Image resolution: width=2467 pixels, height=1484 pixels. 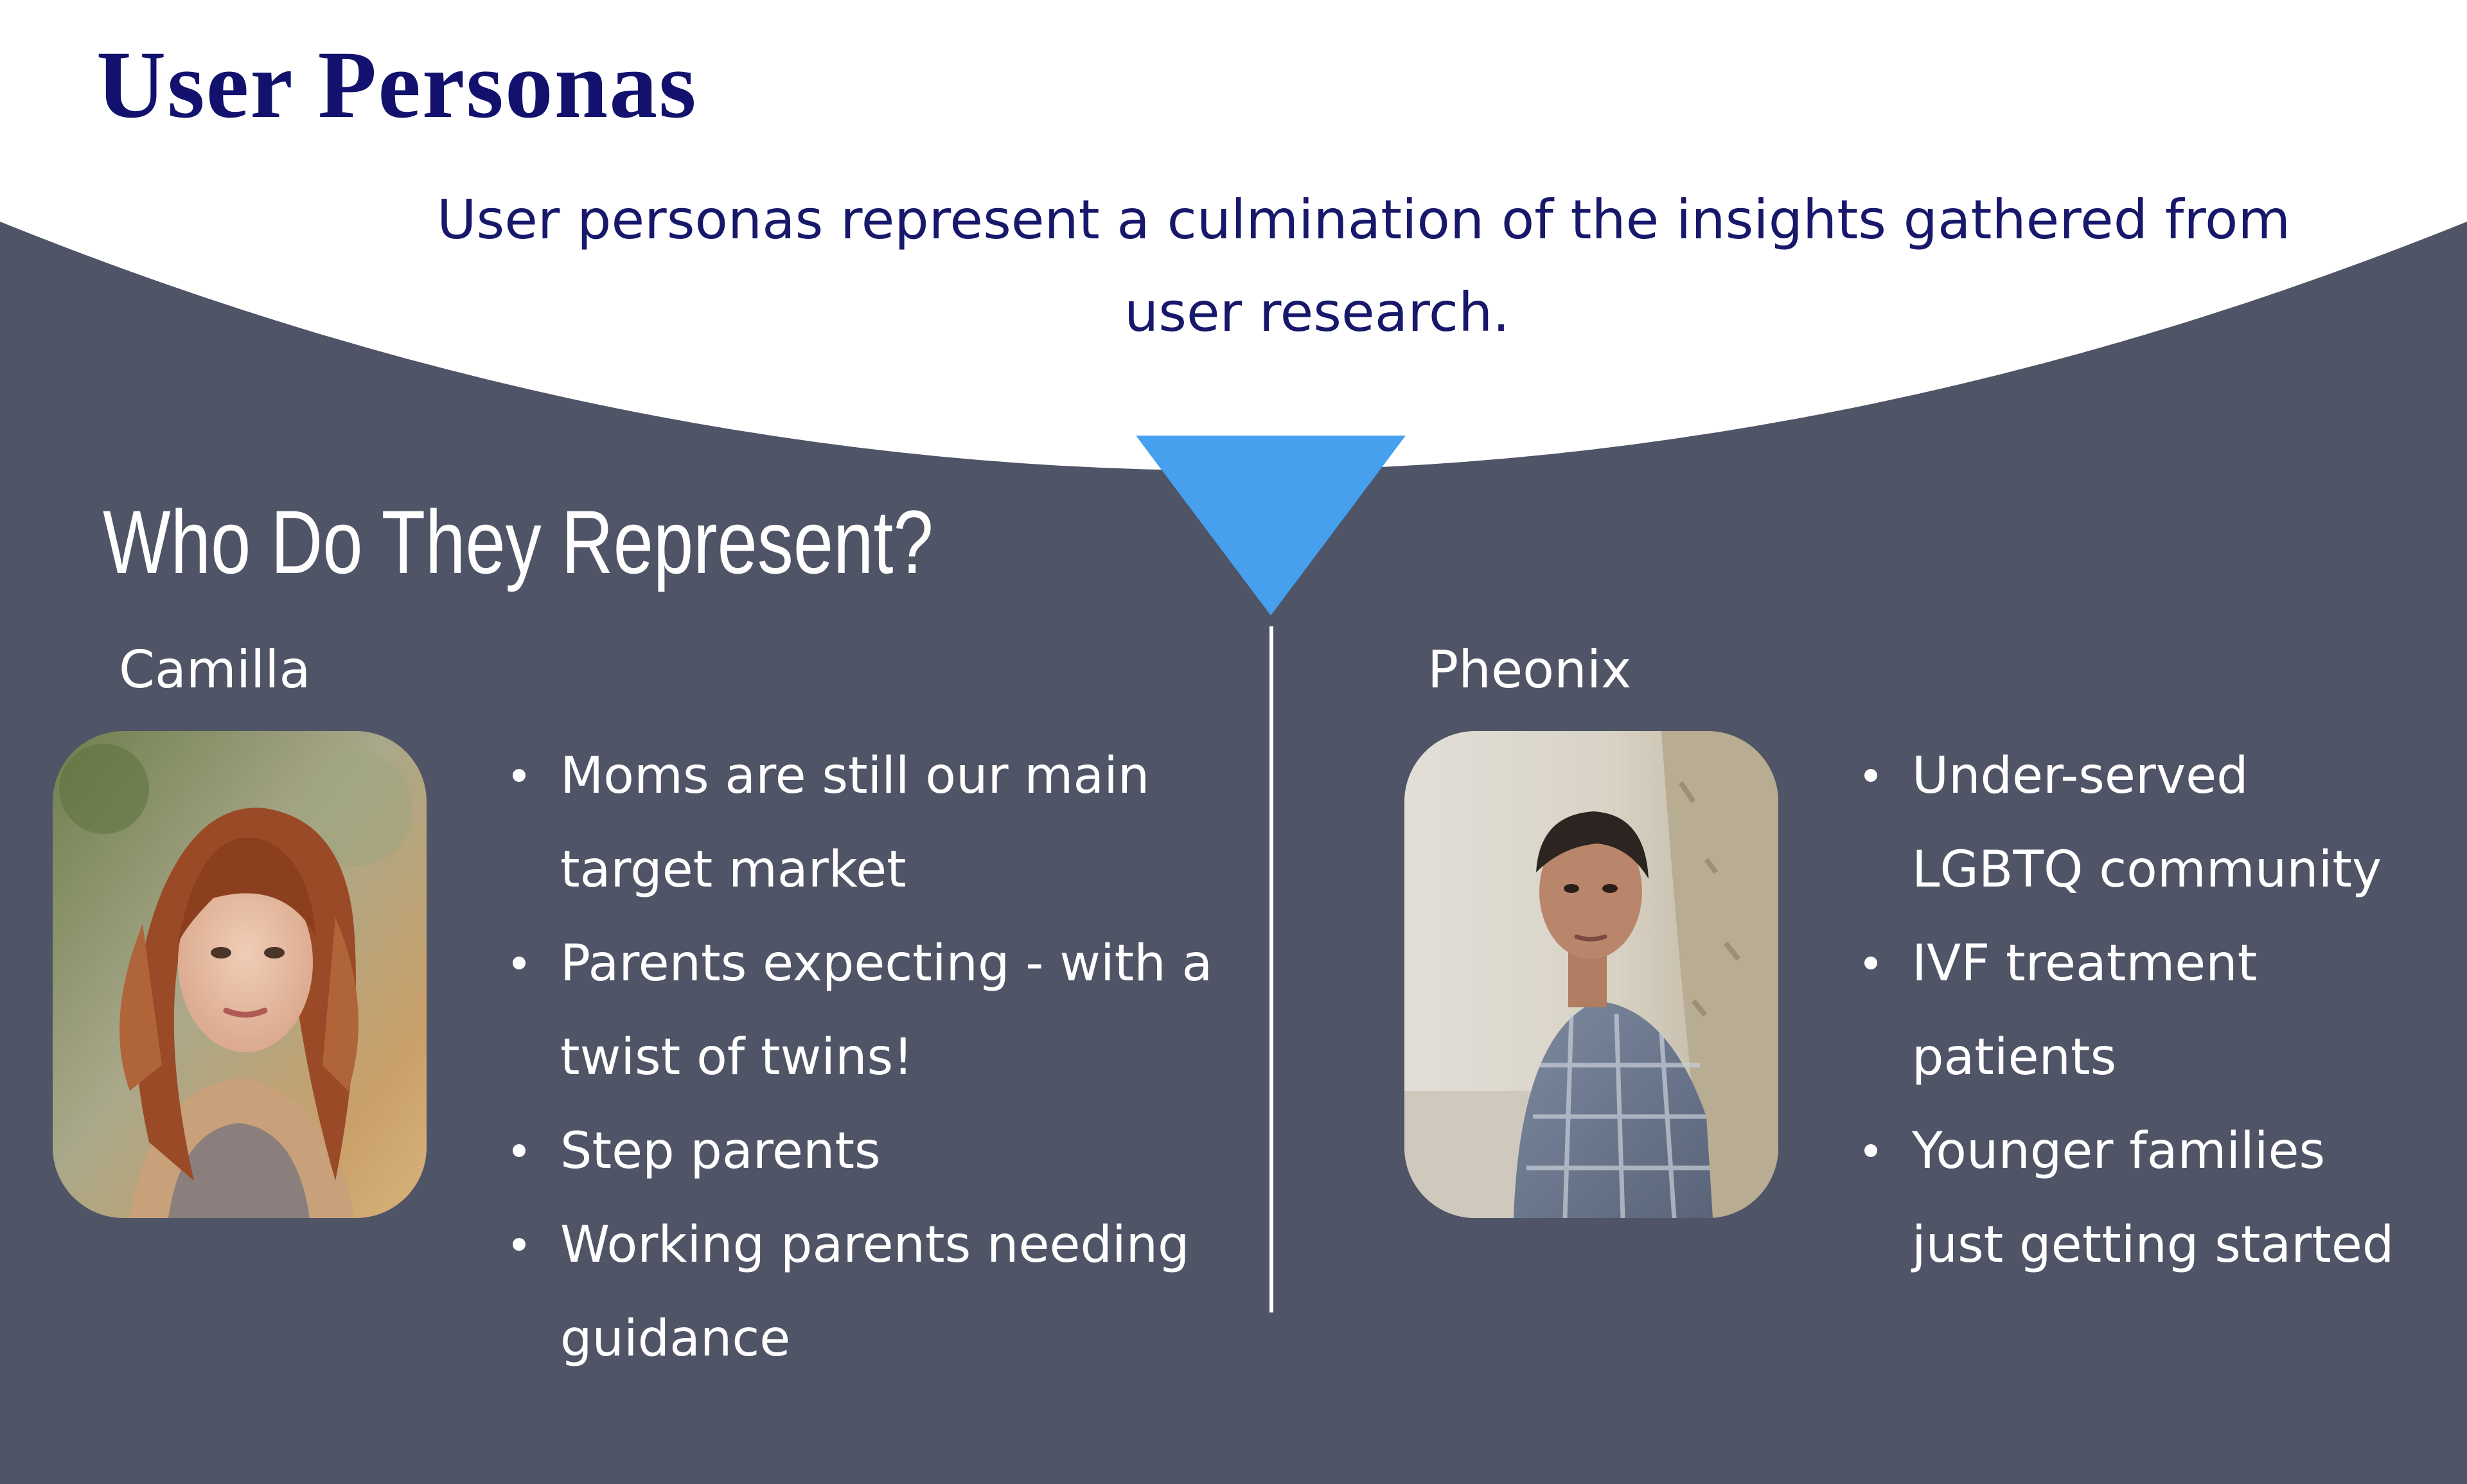 I want to click on list-item: Under-served LGBTQ community, so click(x=2126, y=823).